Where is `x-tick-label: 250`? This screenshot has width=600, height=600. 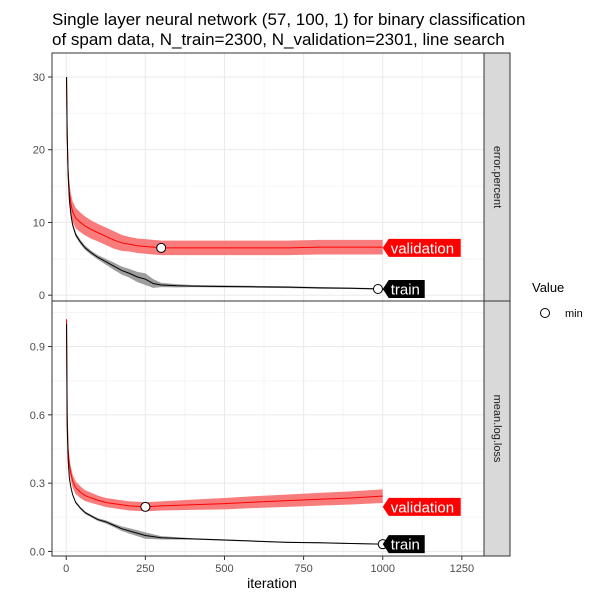
x-tick-label: 250 is located at coordinates (145, 569).